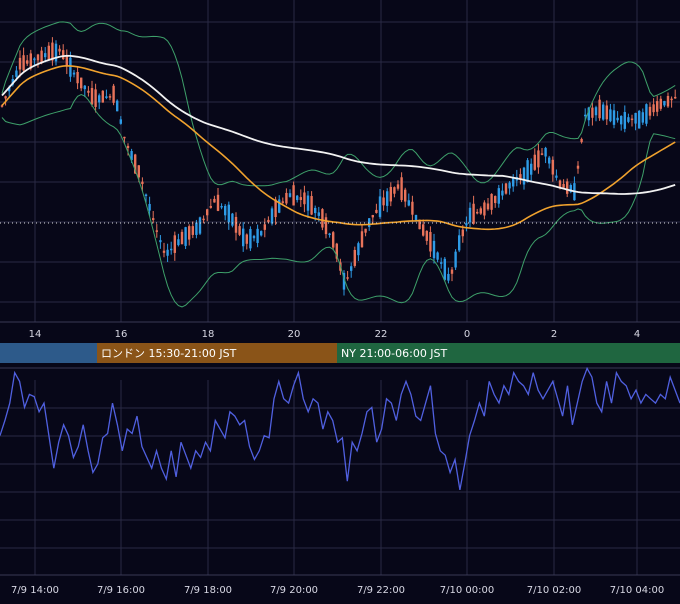 The height and width of the screenshot is (604, 680). I want to click on osc-x-tick-label: 7/9 18:00, so click(208, 590).